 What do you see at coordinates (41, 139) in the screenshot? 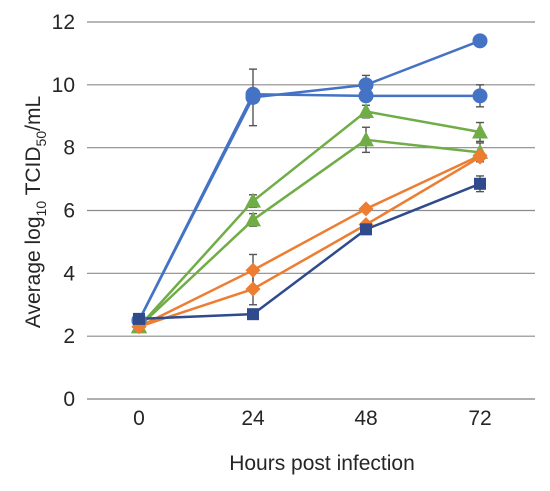
I see `y-axis-title-sub2: 50` at bounding box center [41, 139].